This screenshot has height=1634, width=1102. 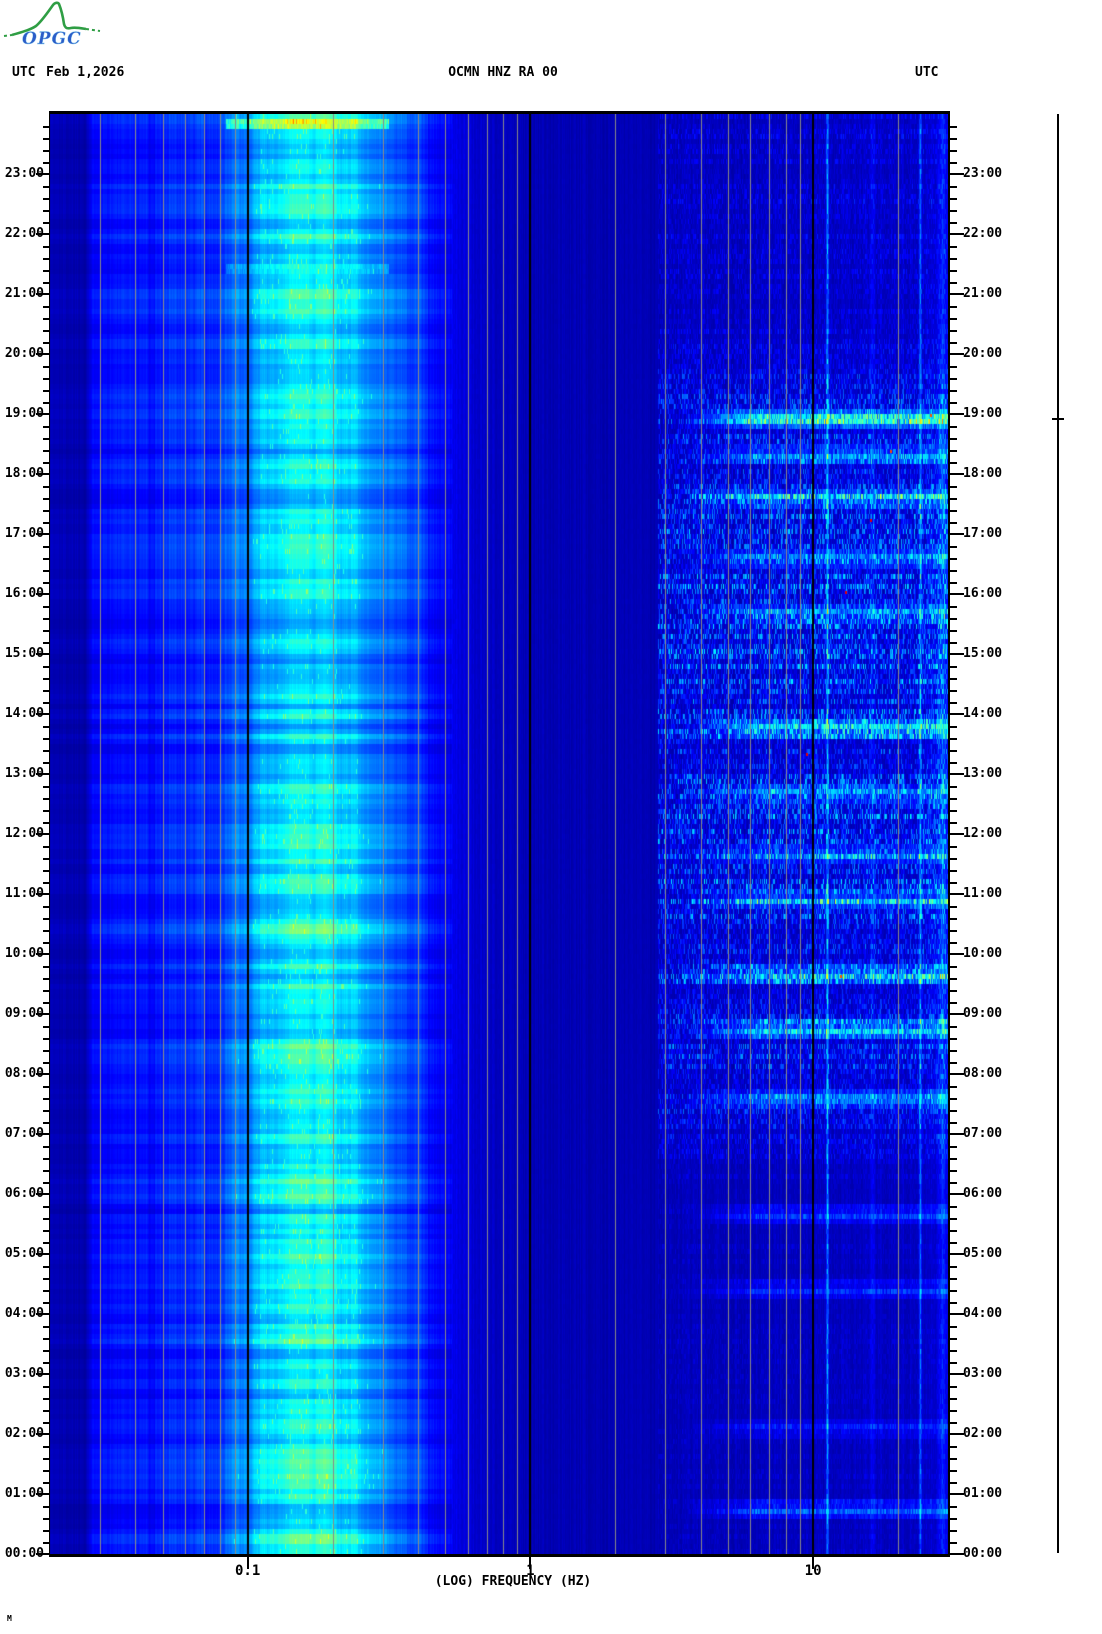 I want to click on y-axis-label-right: 18:00, so click(x=983, y=473).